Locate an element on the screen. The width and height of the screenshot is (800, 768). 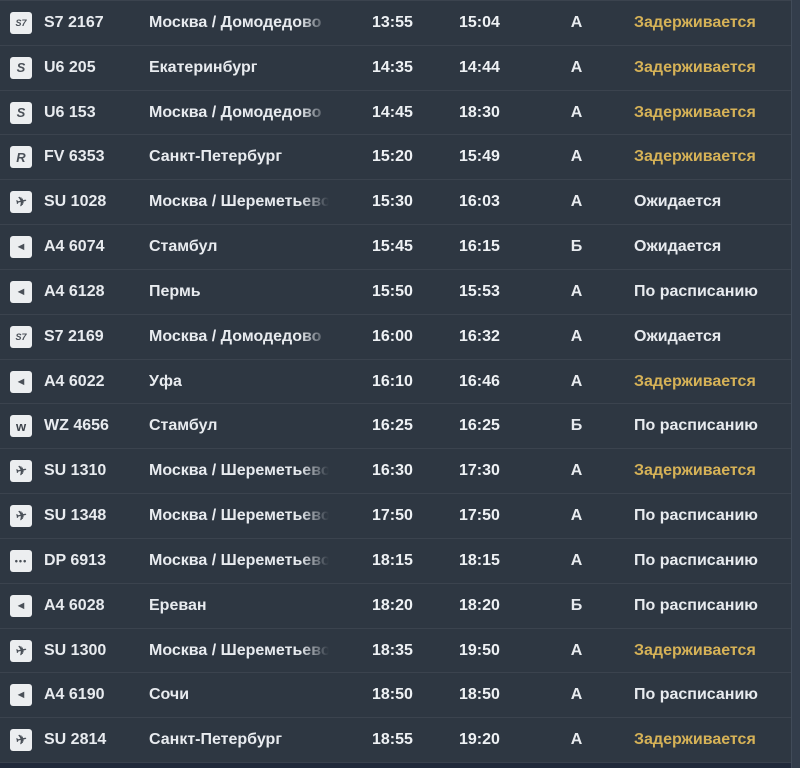
scheduled-time: 18:50 is located at coordinates (392, 695).